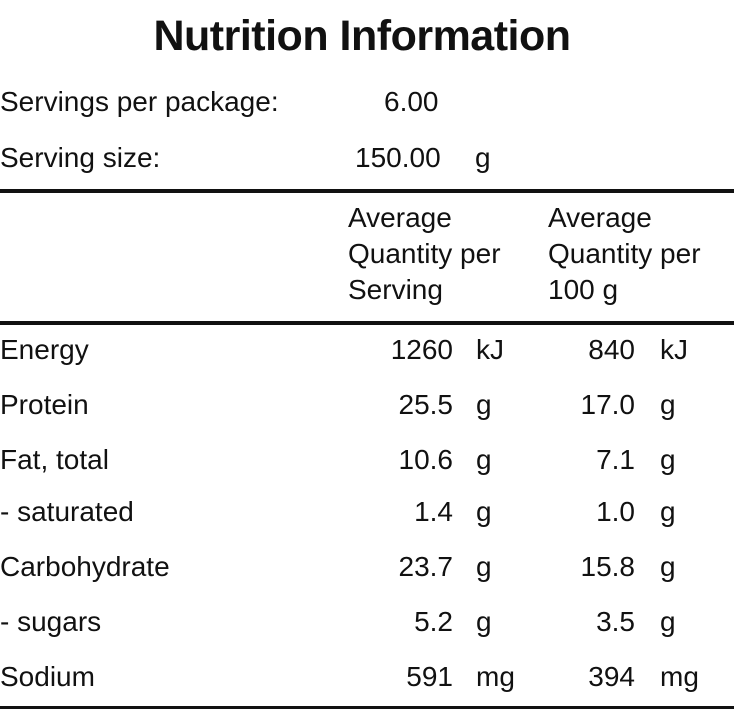  I want to click on nutrient-row-saturated: - saturated 1.4 g 1.0 g, so click(367, 516).